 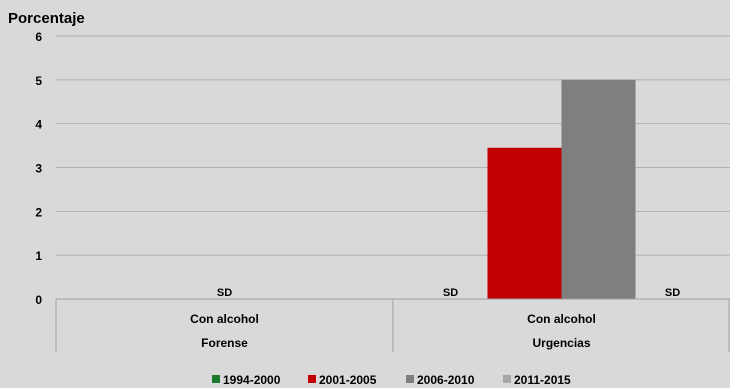 What do you see at coordinates (46, 18) in the screenshot?
I see `y-axis-title: Porcentaje` at bounding box center [46, 18].